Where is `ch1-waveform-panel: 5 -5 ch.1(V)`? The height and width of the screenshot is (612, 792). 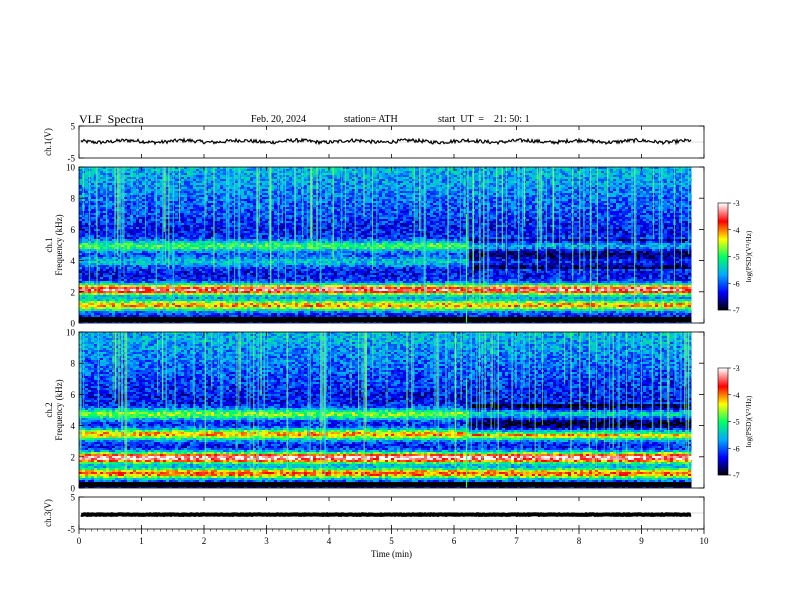 ch1-waveform-panel: 5 -5 ch.1(V) is located at coordinates (374, 143).